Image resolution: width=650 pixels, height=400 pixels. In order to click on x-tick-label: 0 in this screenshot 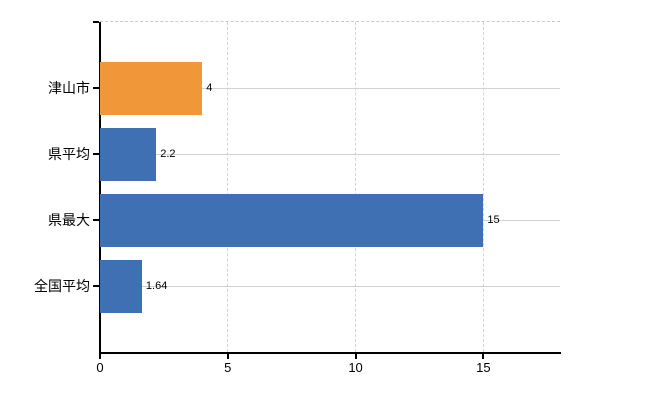, I will do `click(100, 367)`.